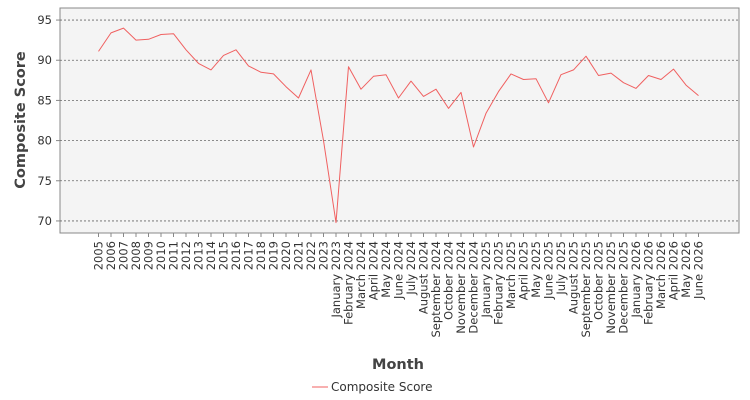 The width and height of the screenshot is (750, 400). Describe the element at coordinates (499, 283) in the screenshot. I see `x-tick-label: February 2025` at that location.